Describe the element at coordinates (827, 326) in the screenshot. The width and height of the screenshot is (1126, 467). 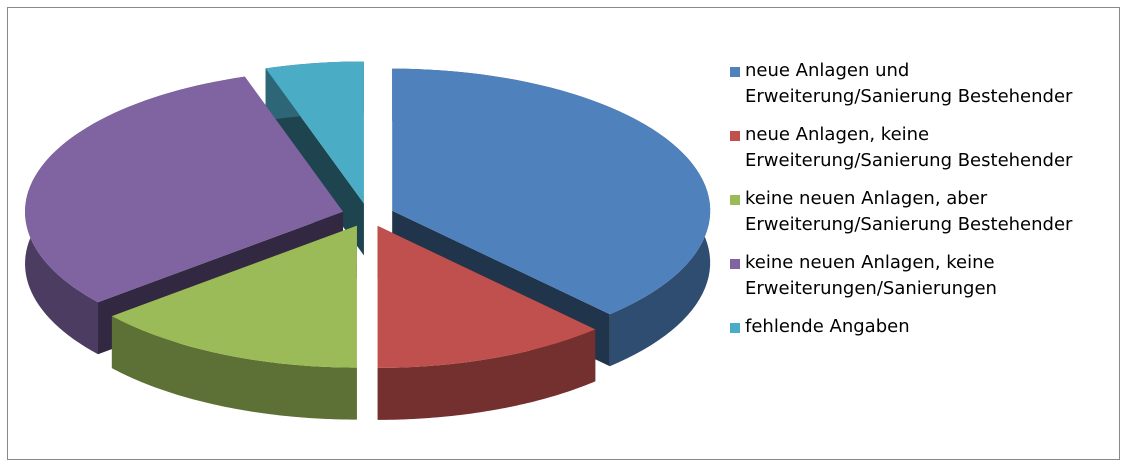
I see `legend-label: fehlende Angaben` at that location.